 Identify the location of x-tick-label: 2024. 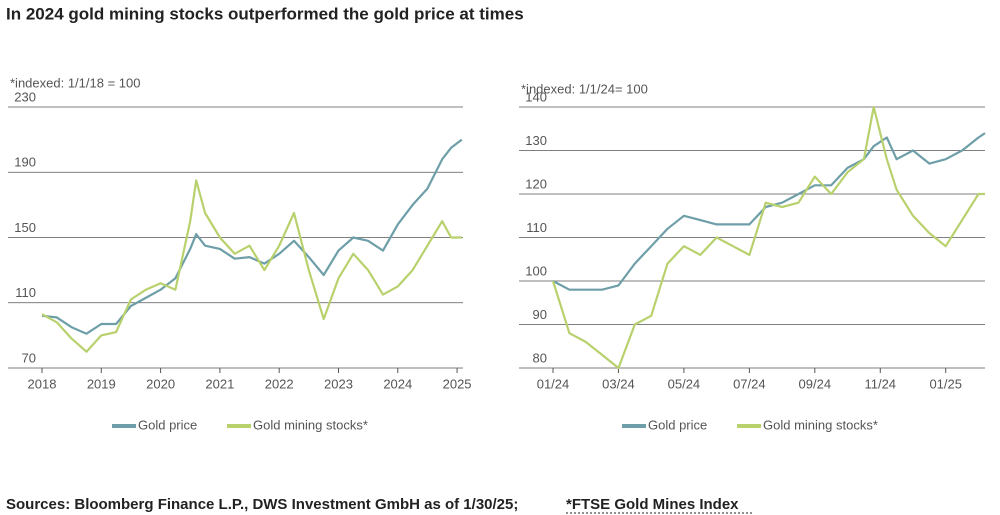
(397, 383).